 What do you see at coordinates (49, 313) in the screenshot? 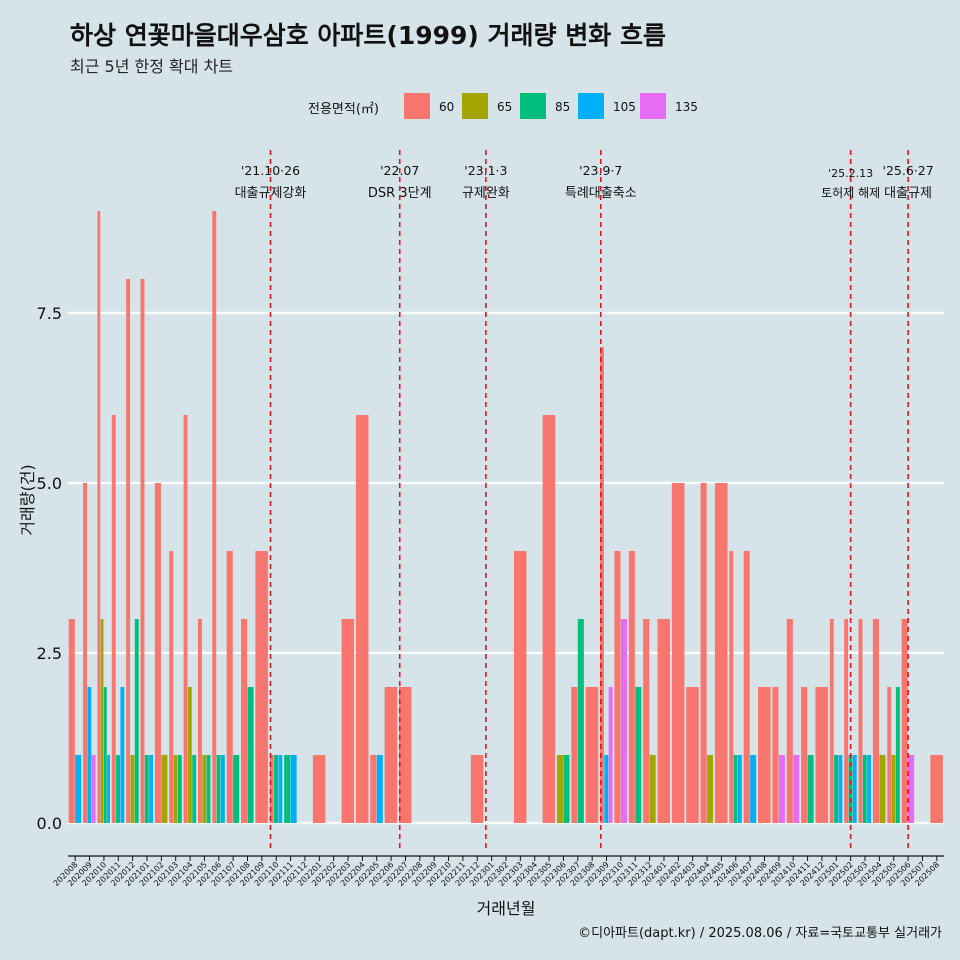
I see `y-tick-label: 7.5` at bounding box center [49, 313].